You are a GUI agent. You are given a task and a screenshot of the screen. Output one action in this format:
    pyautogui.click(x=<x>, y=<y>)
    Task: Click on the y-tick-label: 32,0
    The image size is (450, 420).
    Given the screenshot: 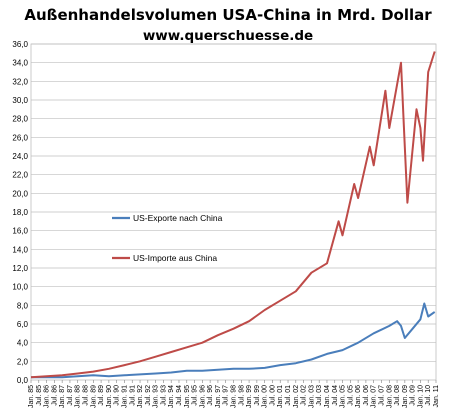 What is the action you would take?
    pyautogui.click(x=20, y=81)
    